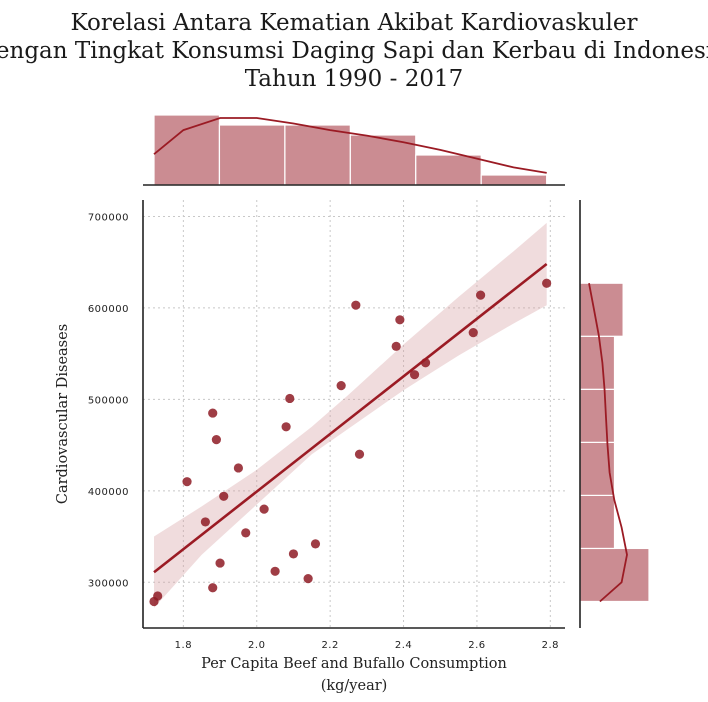 The width and height of the screenshot is (708, 702). Describe the element at coordinates (367, 645) in the screenshot. I see `x-axis-ticks: 1.8 2.0 2.2 2.4 2.6 2.8` at that location.